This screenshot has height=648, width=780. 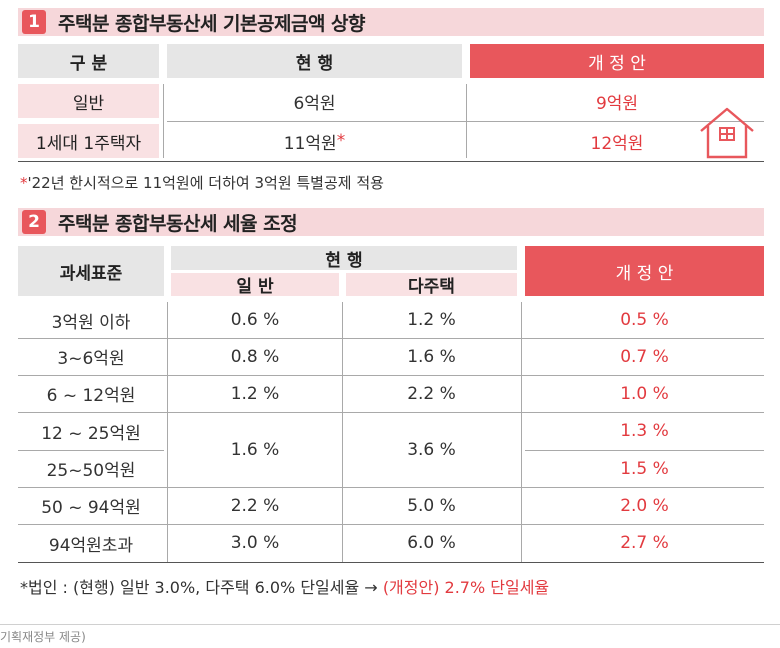 What do you see at coordinates (43, 637) in the screenshot?
I see `source-caption: 기획재정부 제공)` at bounding box center [43, 637].